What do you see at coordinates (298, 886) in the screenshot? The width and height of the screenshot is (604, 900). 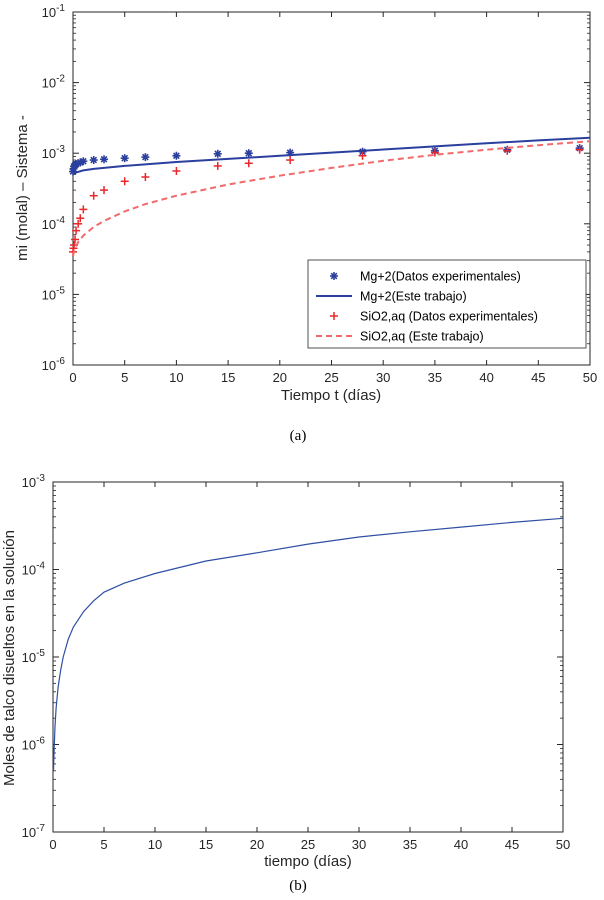 I see `panel-b-caption: (b)` at bounding box center [298, 886].